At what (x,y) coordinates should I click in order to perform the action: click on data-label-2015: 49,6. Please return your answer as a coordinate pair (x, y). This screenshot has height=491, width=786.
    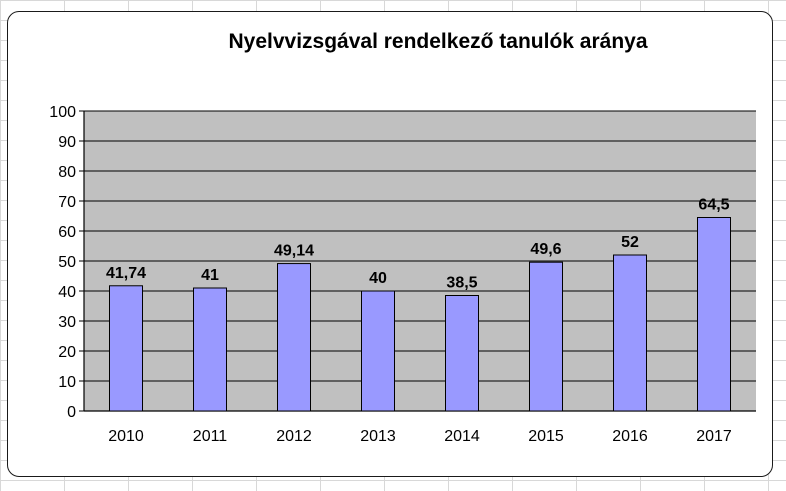
    Looking at the image, I should click on (545, 249).